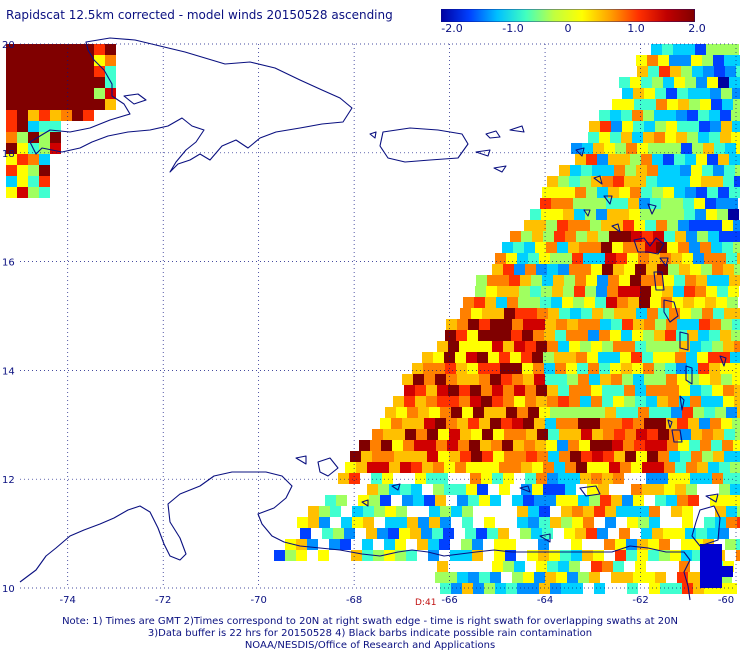  I want to click on coastline-island, so click(396, 487).